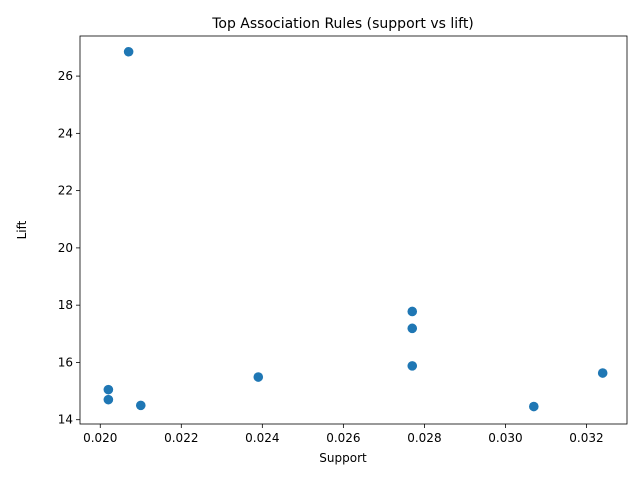 This screenshot has width=640, height=480. I want to click on y-axis-ticks: 14 16 18 20 22 24 26, so click(69, 248).